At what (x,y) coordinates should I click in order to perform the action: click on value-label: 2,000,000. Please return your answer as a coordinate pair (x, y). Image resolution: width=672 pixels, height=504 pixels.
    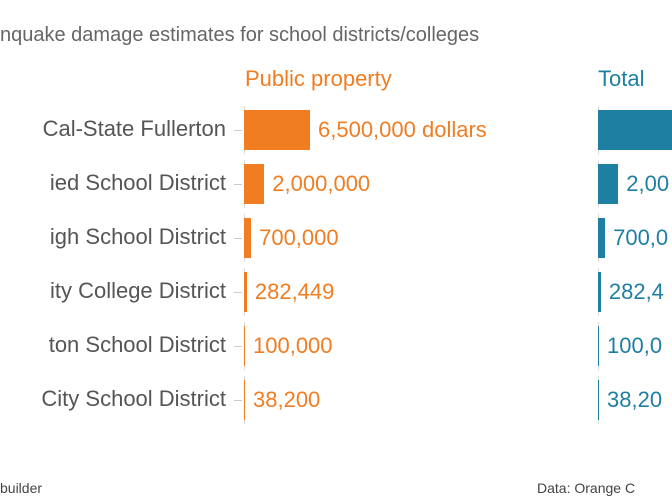
    Looking at the image, I should click on (321, 183).